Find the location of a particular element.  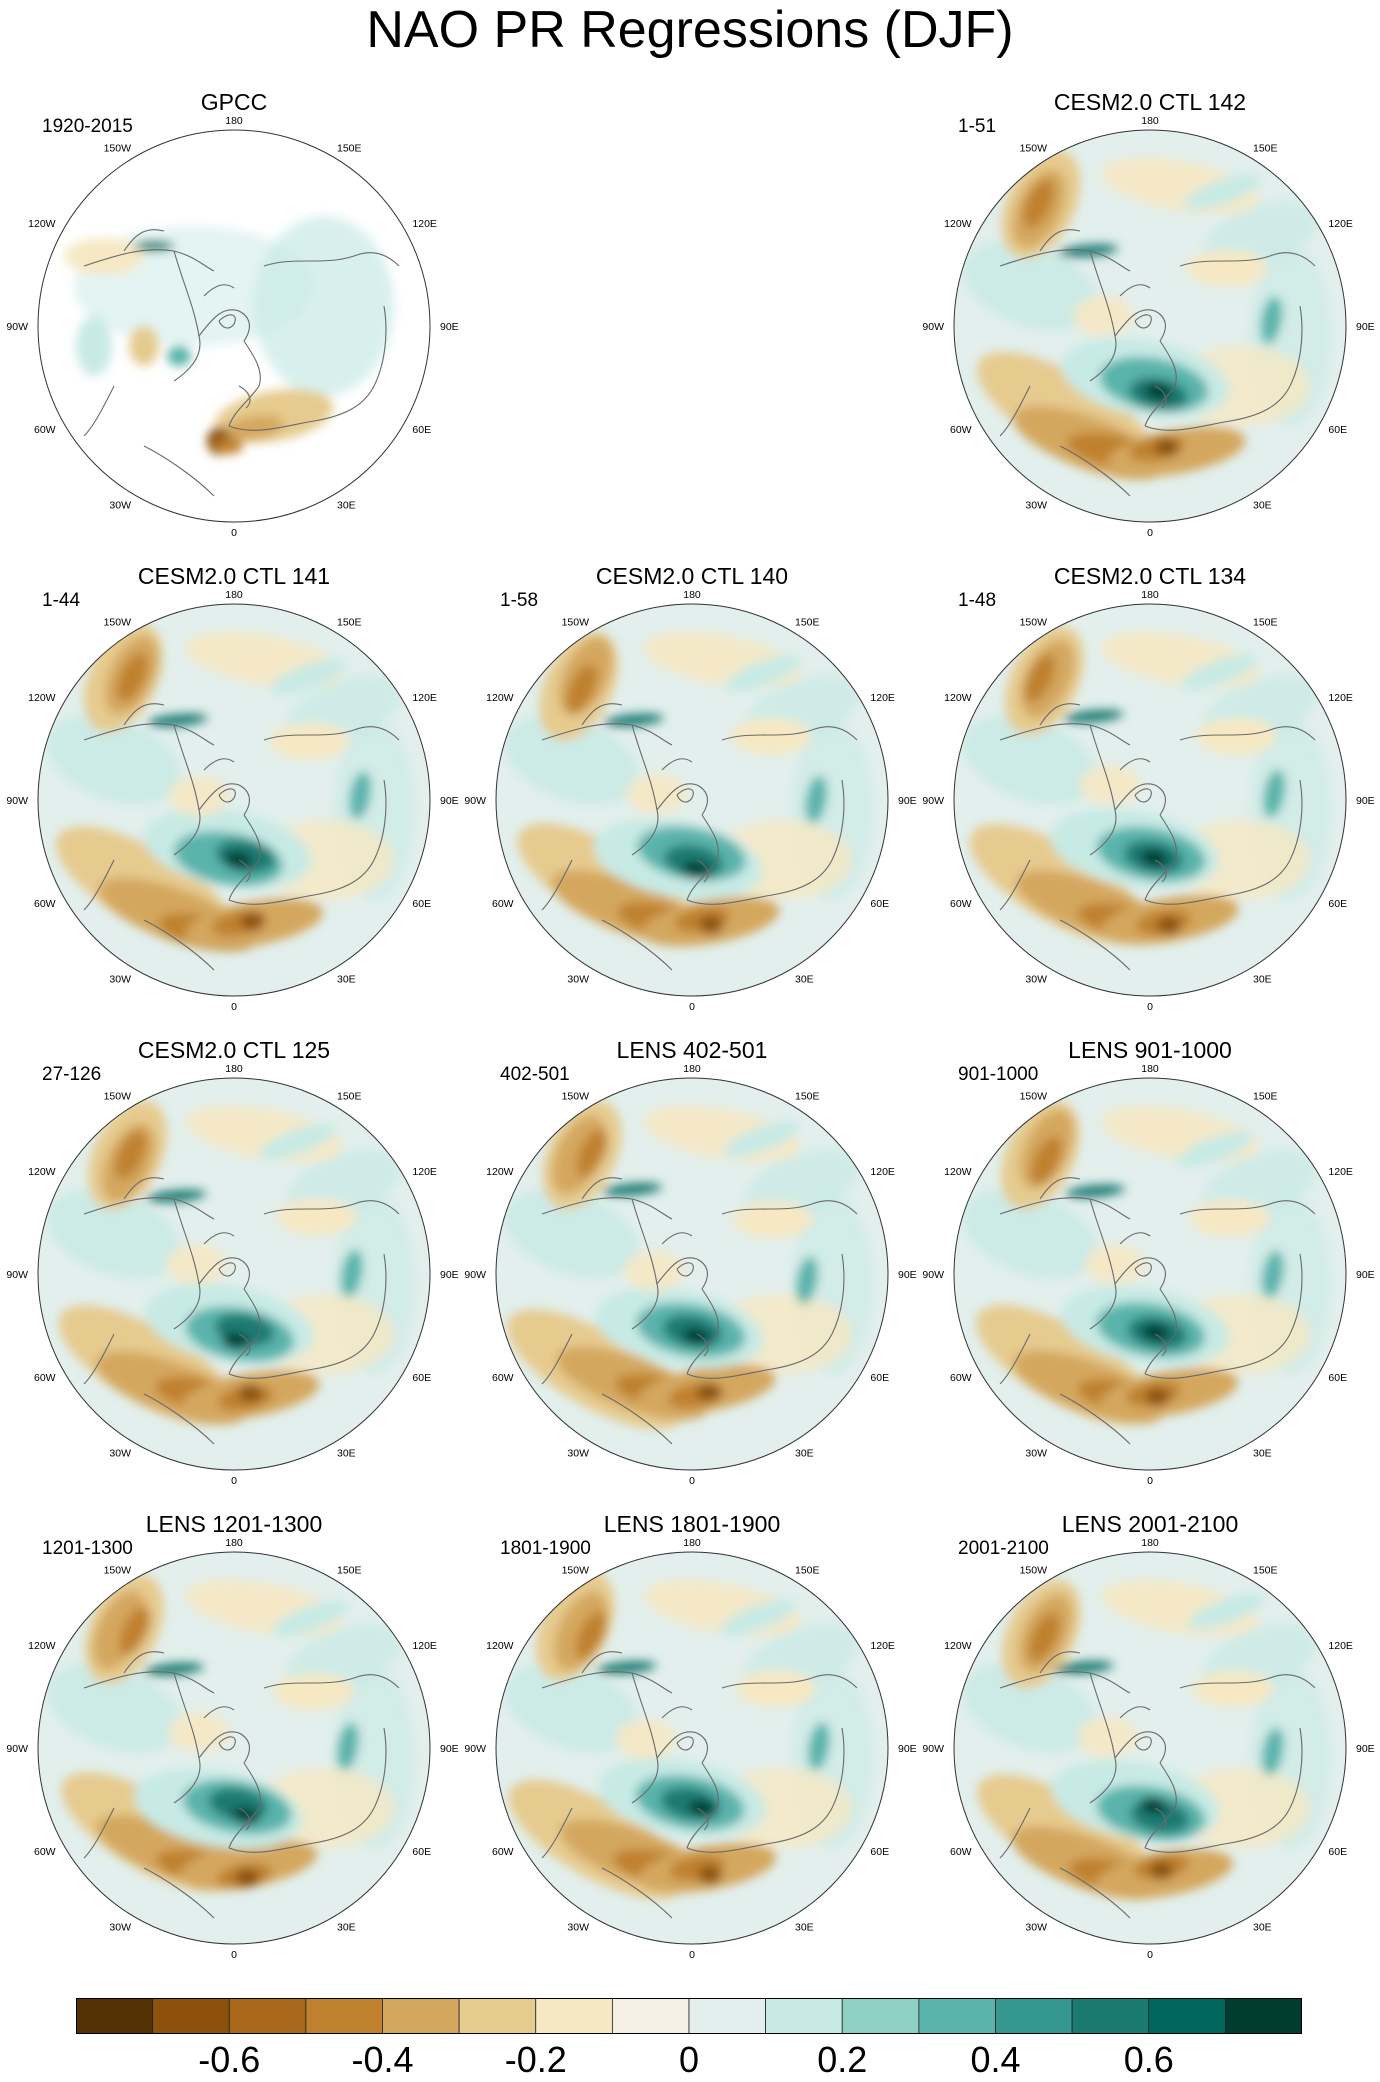

longitude-label: 120W is located at coordinates (42, 224).